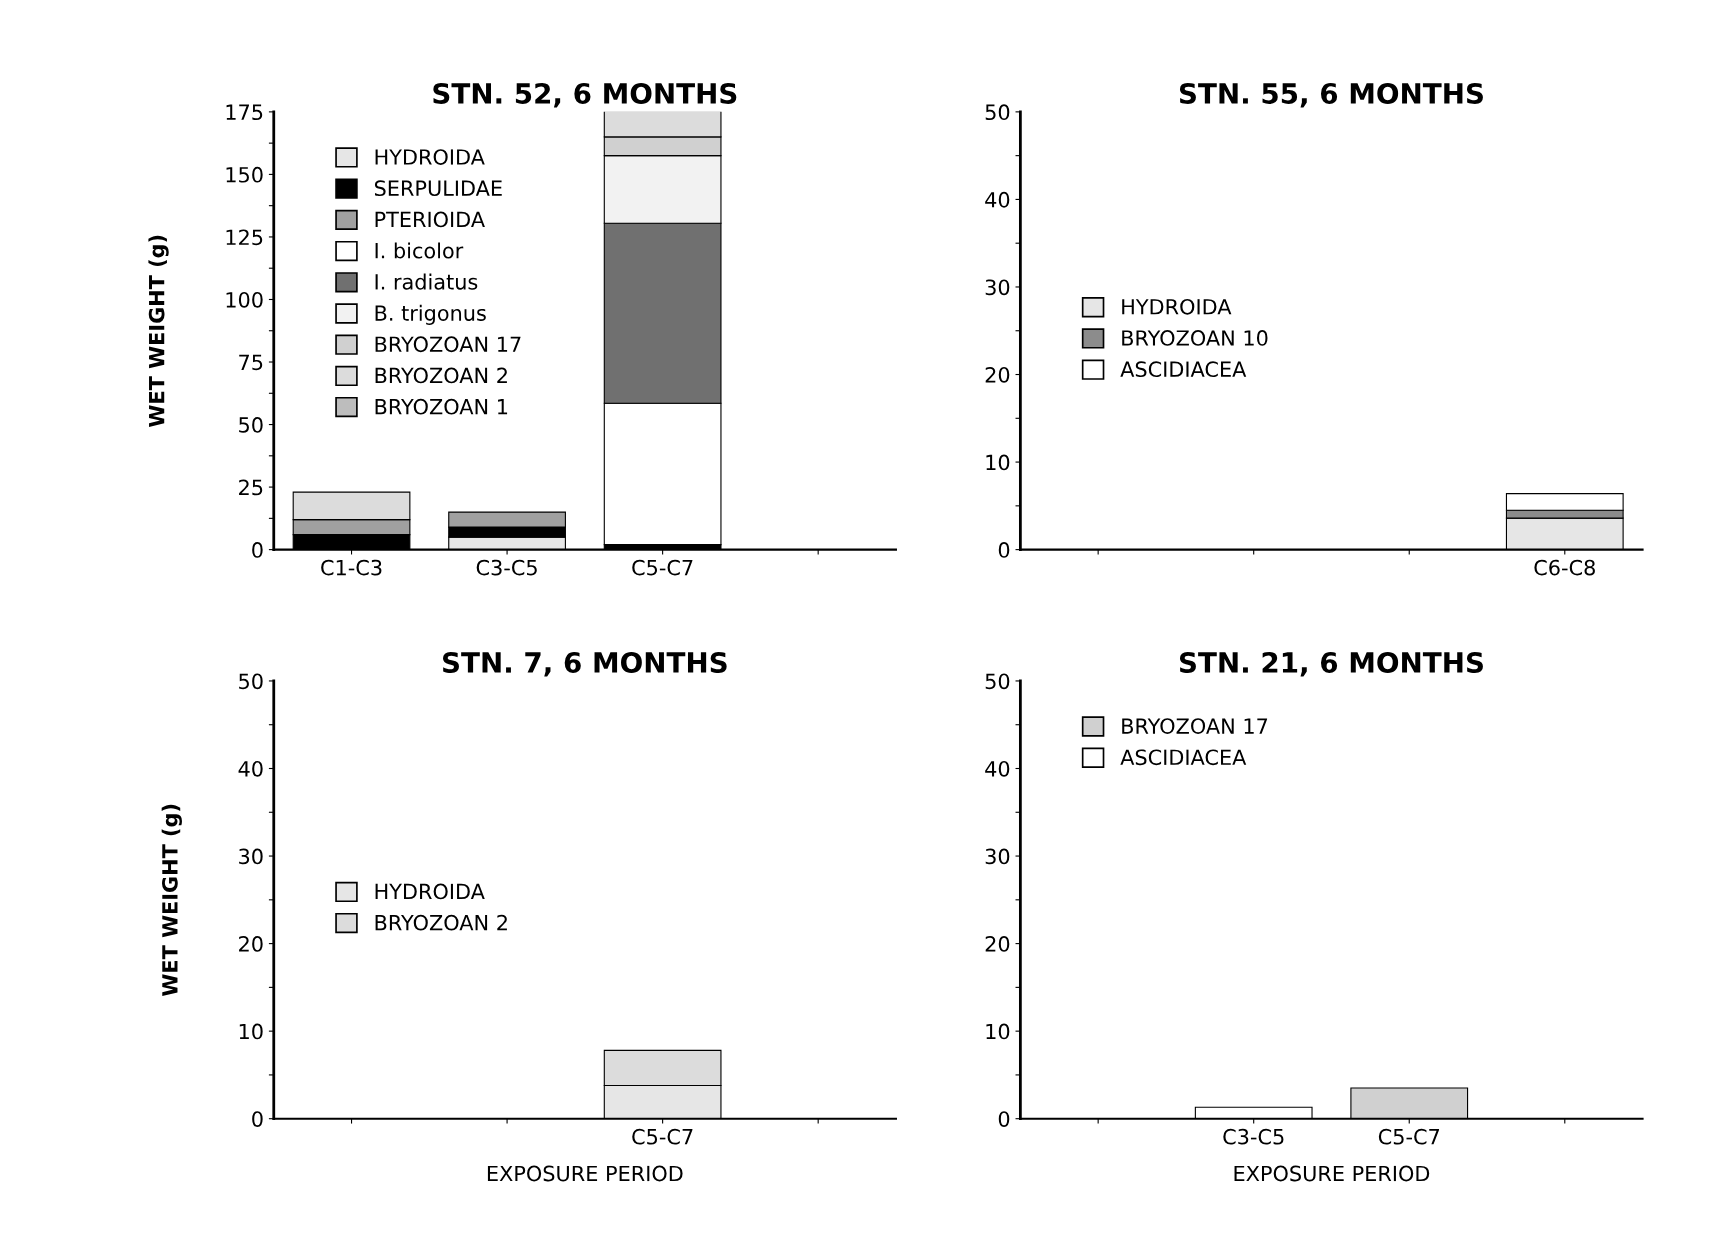 The height and width of the screenshot is (1243, 1711). What do you see at coordinates (430, 219) in the screenshot?
I see `legend-label: PTERIOIDA` at bounding box center [430, 219].